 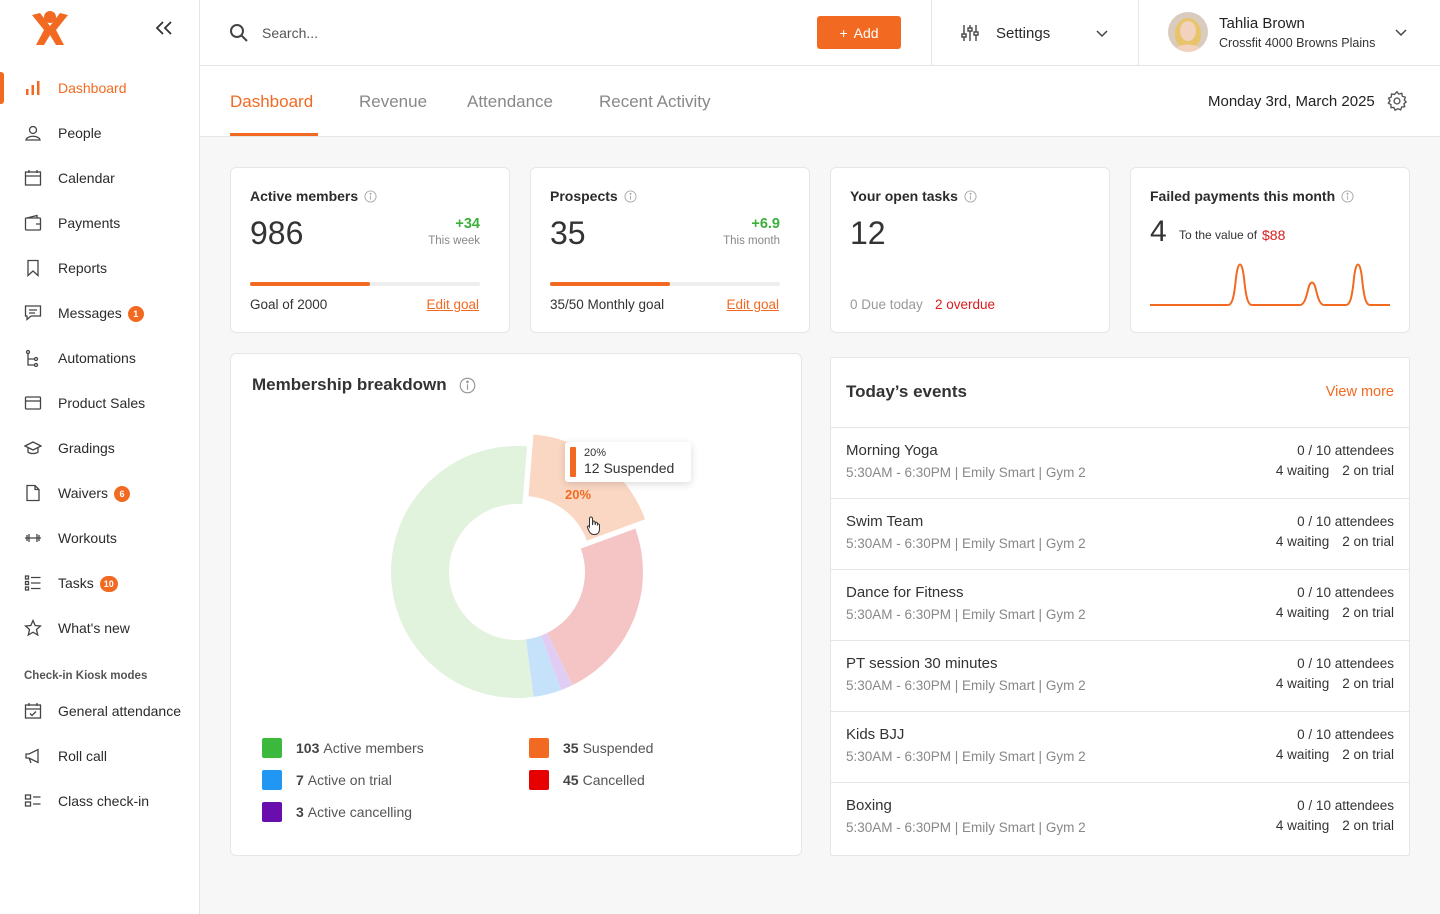 I want to click on sidebar-item-people: People, so click(x=99, y=133).